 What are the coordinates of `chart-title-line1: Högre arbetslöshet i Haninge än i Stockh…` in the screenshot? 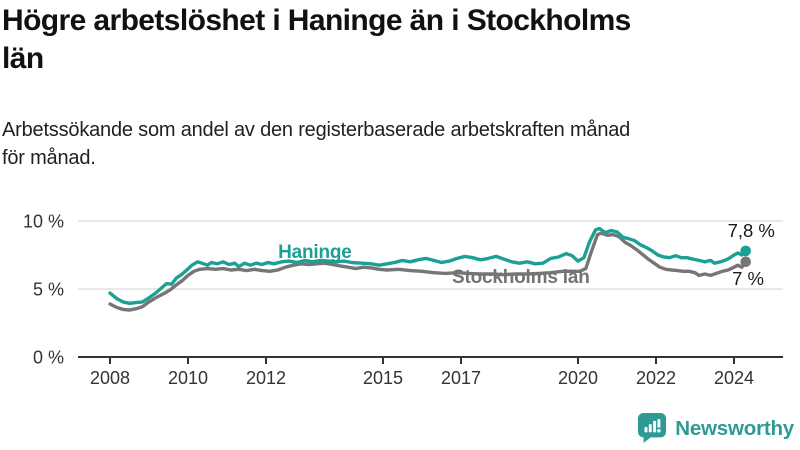 It's located at (316, 20).